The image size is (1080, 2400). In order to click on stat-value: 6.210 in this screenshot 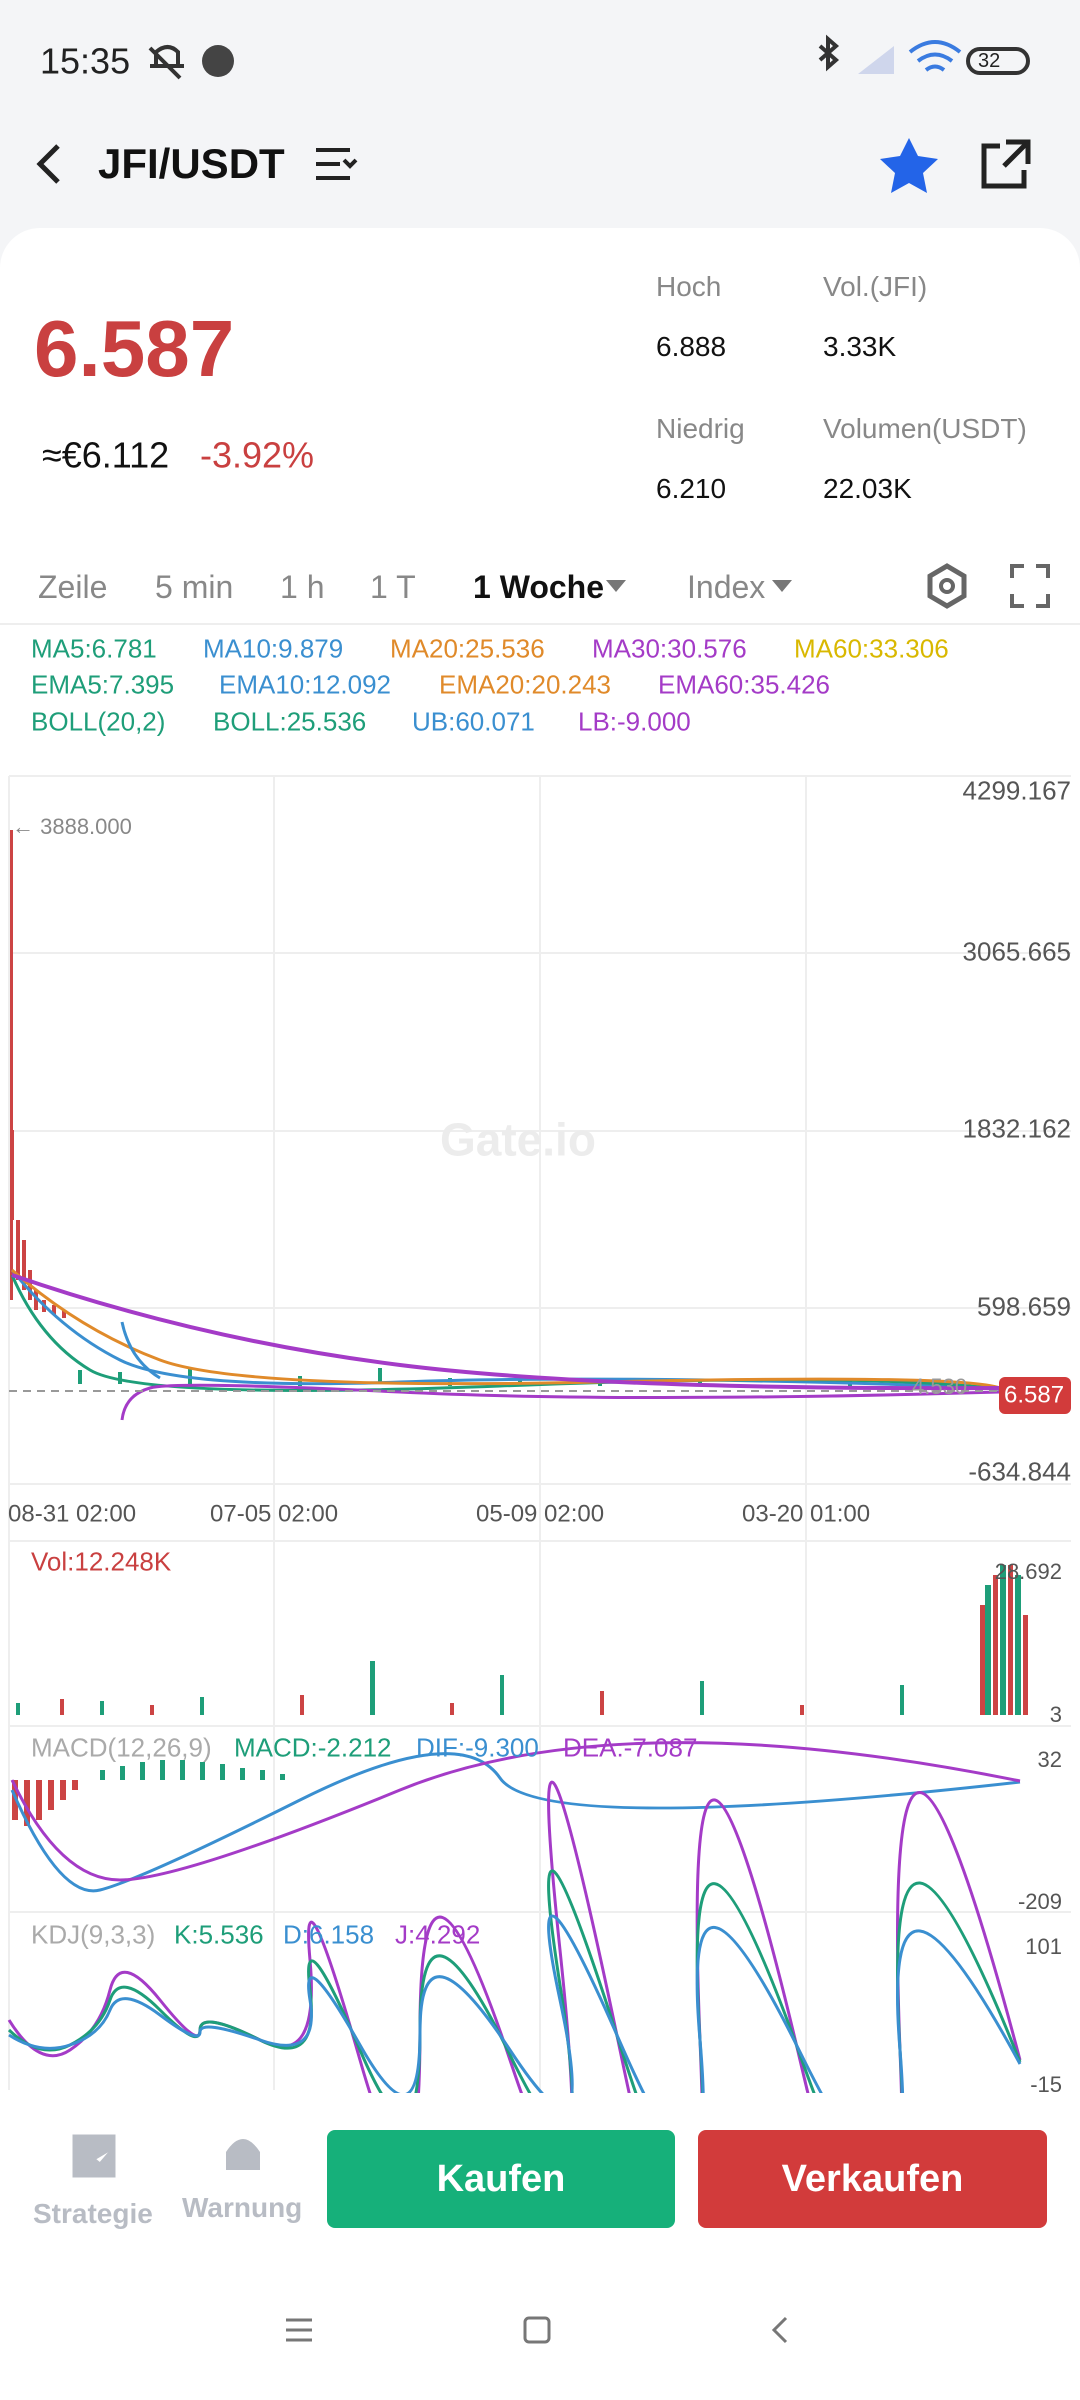, I will do `click(691, 489)`.